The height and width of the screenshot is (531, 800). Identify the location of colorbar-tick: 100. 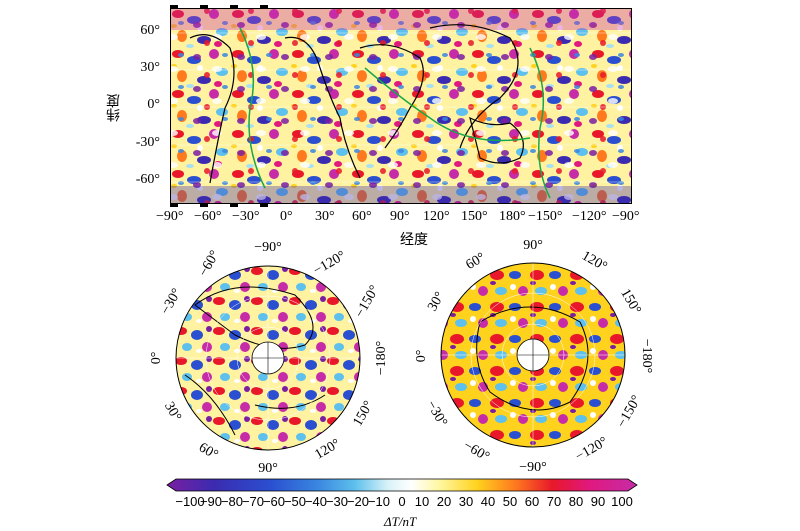
(622, 501).